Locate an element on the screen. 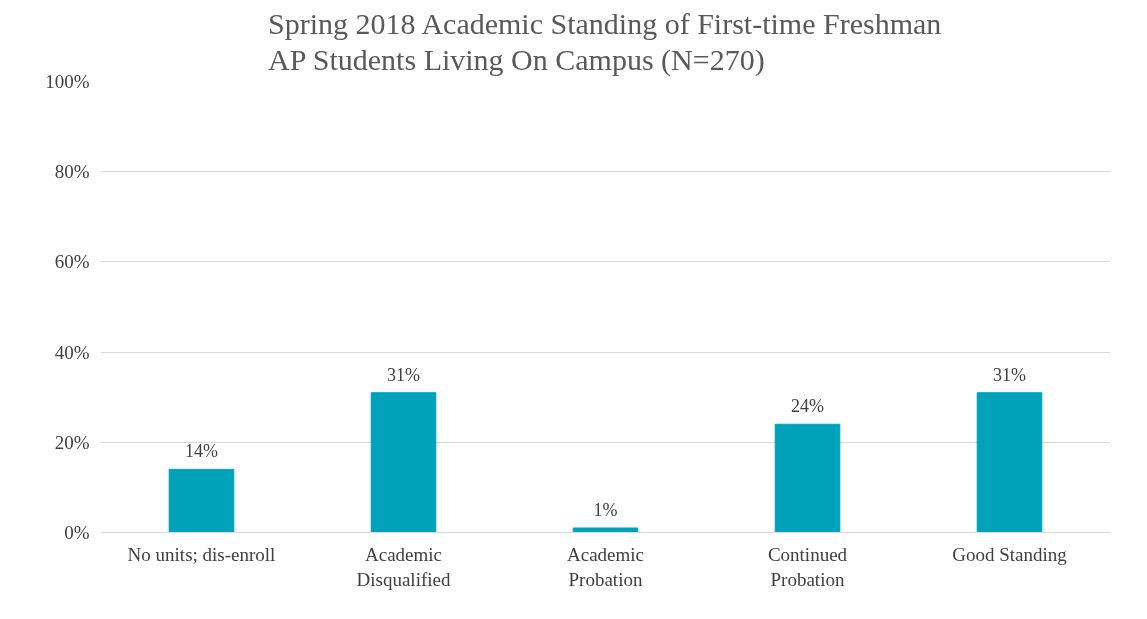 The width and height of the screenshot is (1147, 619). data-label: 14% is located at coordinates (201, 451).